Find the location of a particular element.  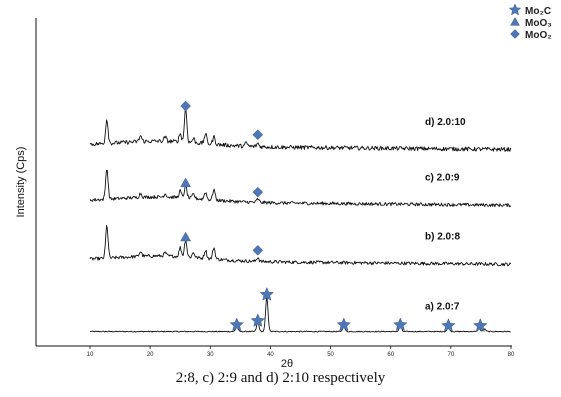

series-label: d) 2.0:10 is located at coordinates (445, 122).